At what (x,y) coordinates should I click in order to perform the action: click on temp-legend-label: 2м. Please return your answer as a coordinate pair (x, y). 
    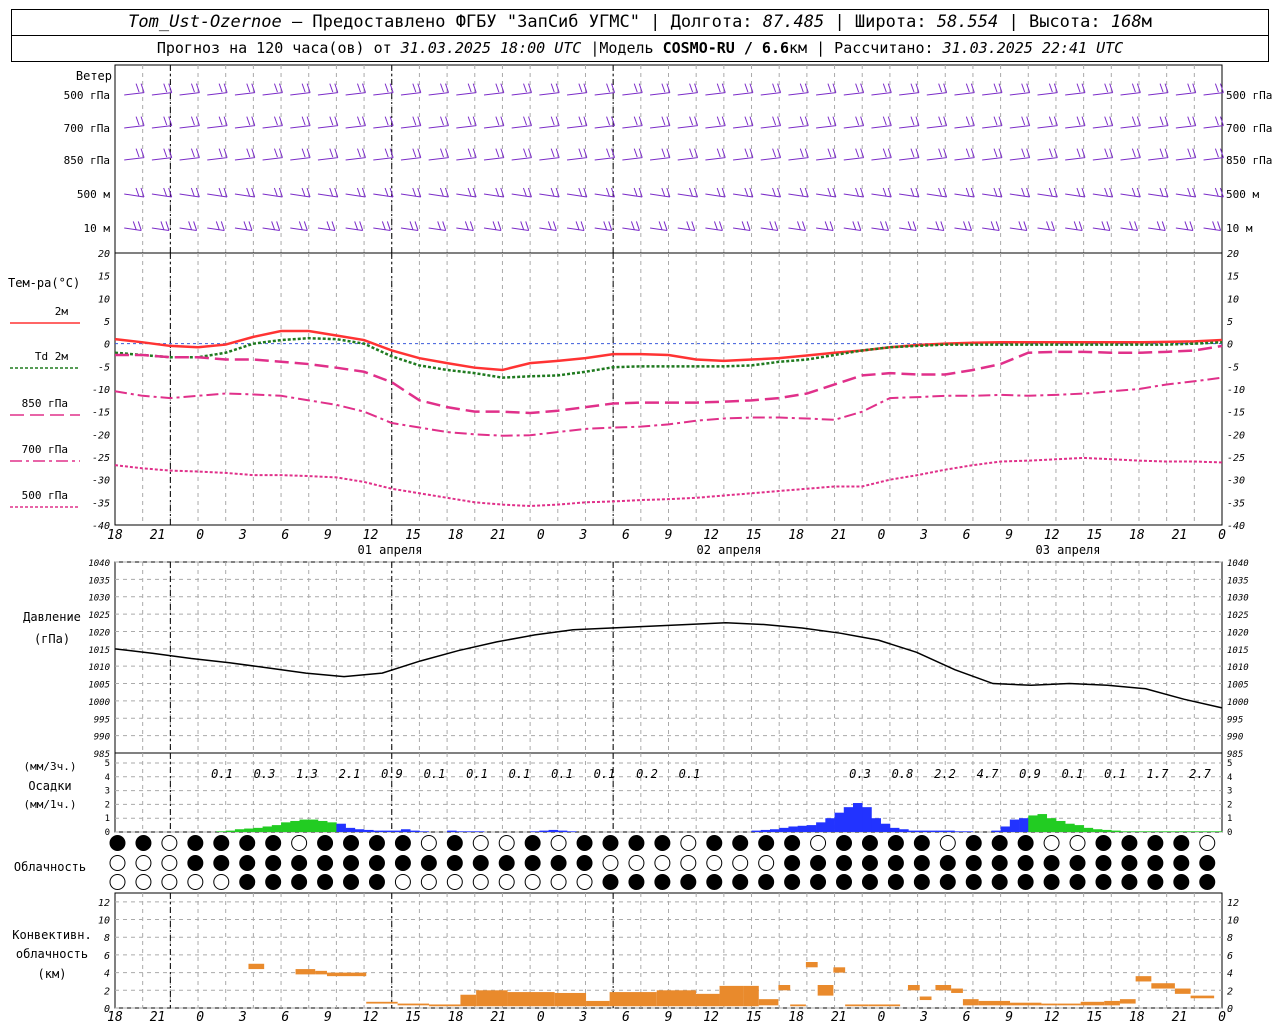
    Looking at the image, I should click on (62, 311).